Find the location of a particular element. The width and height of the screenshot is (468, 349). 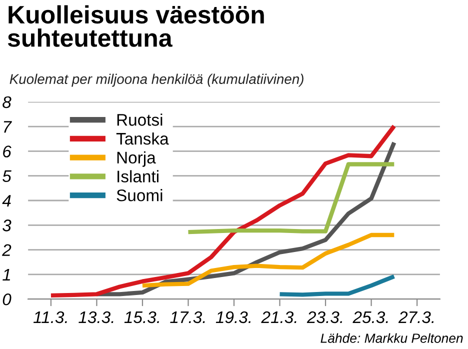

x-tick-label: 13.3. is located at coordinates (96, 317).